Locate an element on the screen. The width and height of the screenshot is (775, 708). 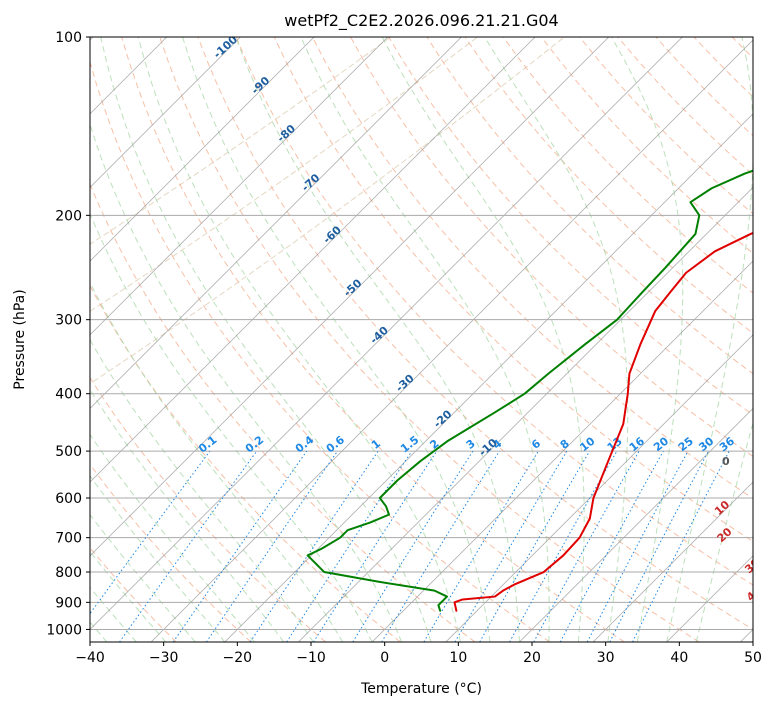
x-tick-label: 10 is located at coordinates (458, 658).